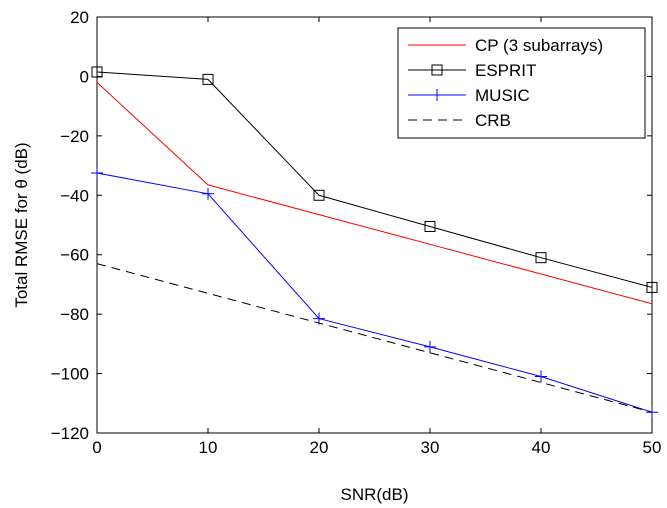 This screenshot has width=667, height=508. Describe the element at coordinates (74, 195) in the screenshot. I see `y-tick-label: −40` at that location.